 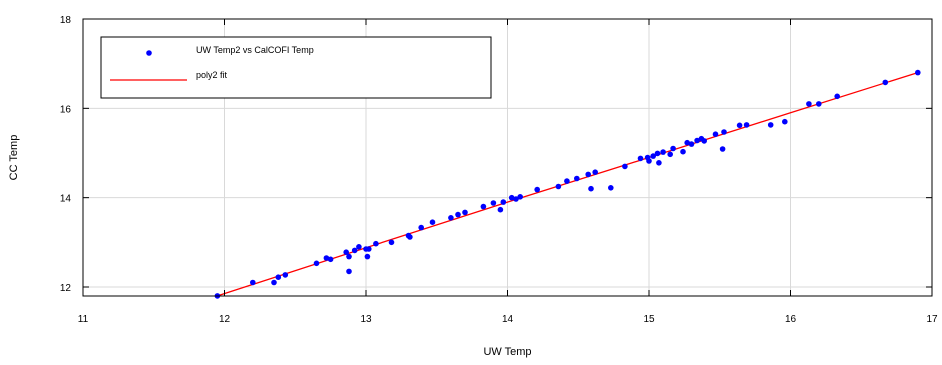 I want to click on x-tick-label: 14, so click(x=508, y=319).